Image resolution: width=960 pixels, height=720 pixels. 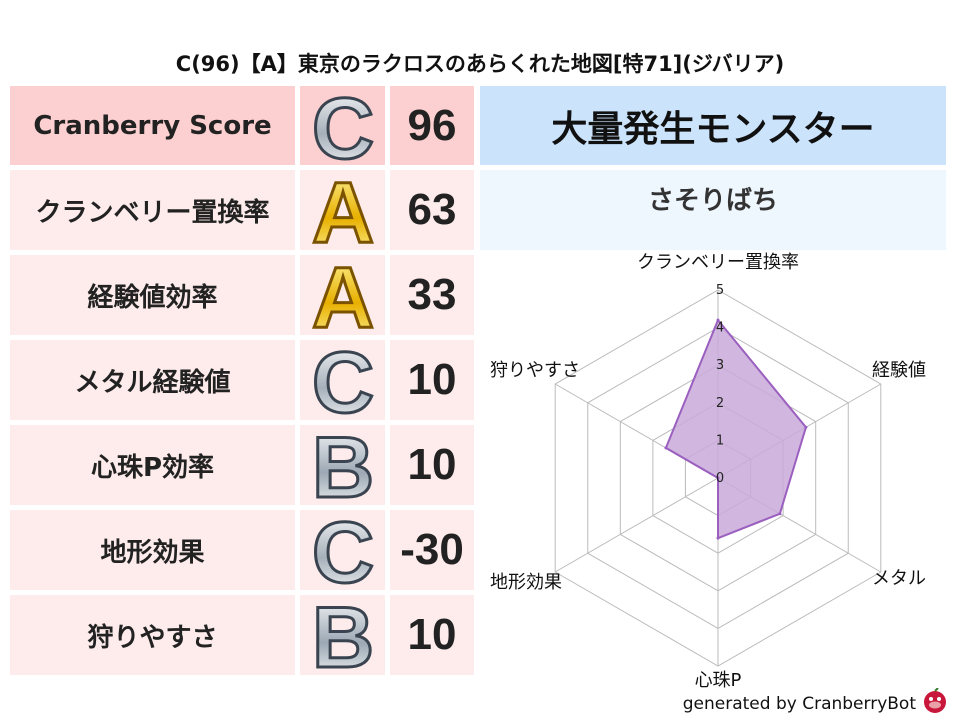 What do you see at coordinates (432, 550) in the screenshot?
I see `score-value: -30` at bounding box center [432, 550].